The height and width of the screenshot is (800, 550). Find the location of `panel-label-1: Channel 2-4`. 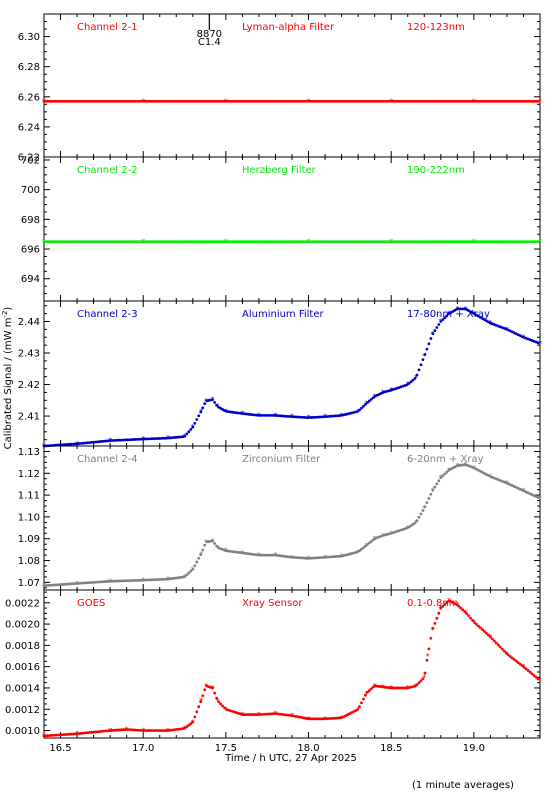

panel-label-1: Channel 2-4 is located at coordinates (107, 459).